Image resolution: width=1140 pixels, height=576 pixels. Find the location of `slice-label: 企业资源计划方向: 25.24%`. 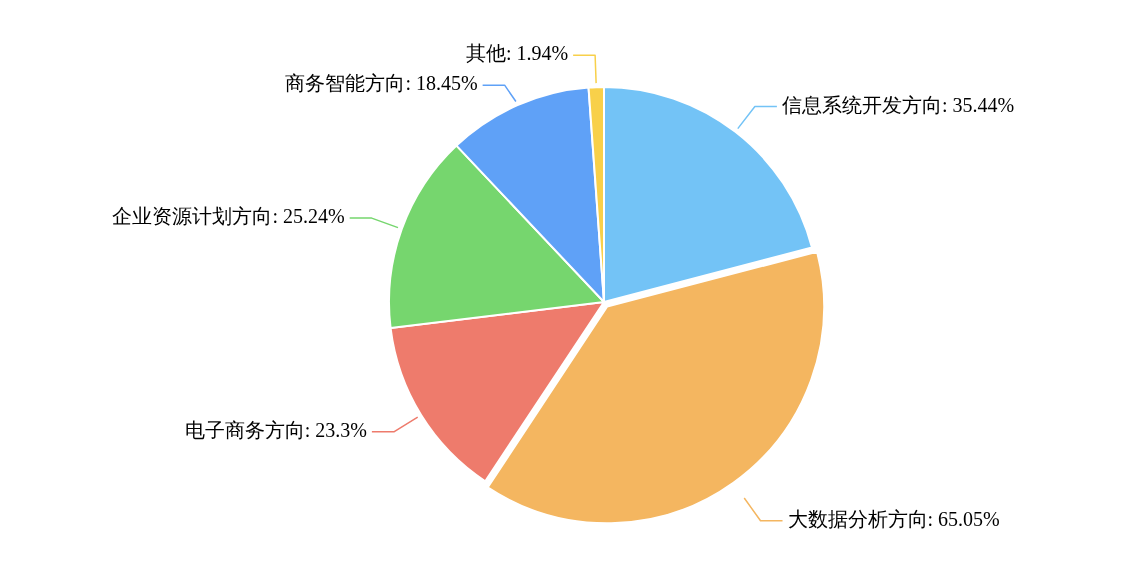

slice-label: 企业资源计划方向: 25.24% is located at coordinates (228, 216).